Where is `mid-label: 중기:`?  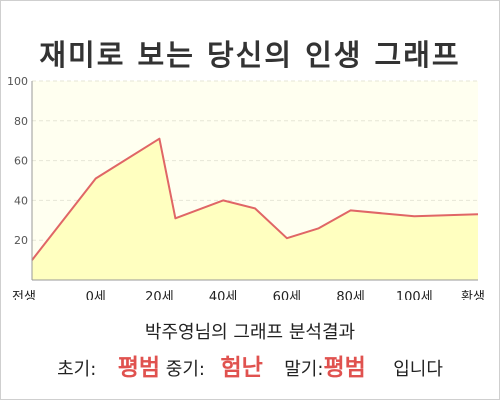
mid-label: 중기: is located at coordinates (185, 369).